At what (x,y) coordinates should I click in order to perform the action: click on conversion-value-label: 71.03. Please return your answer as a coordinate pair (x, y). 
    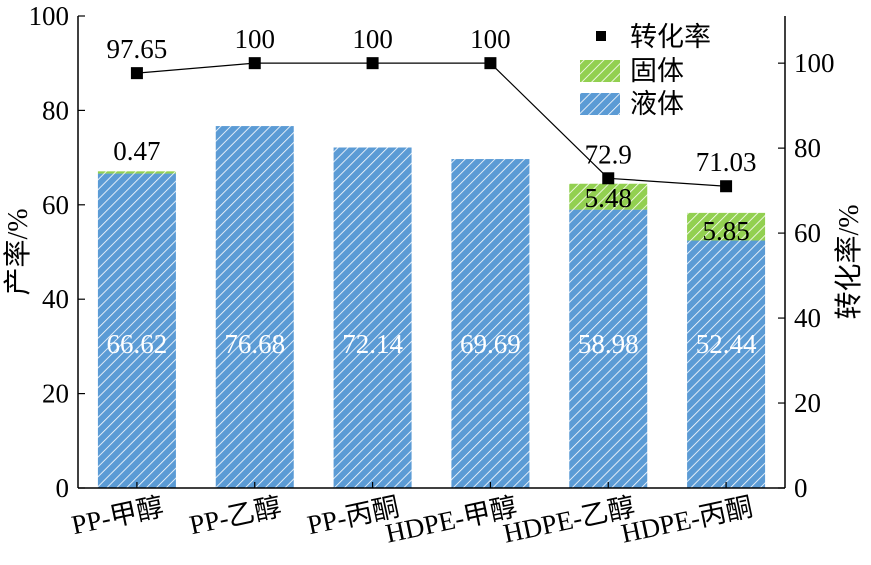
    Looking at the image, I should click on (726, 162).